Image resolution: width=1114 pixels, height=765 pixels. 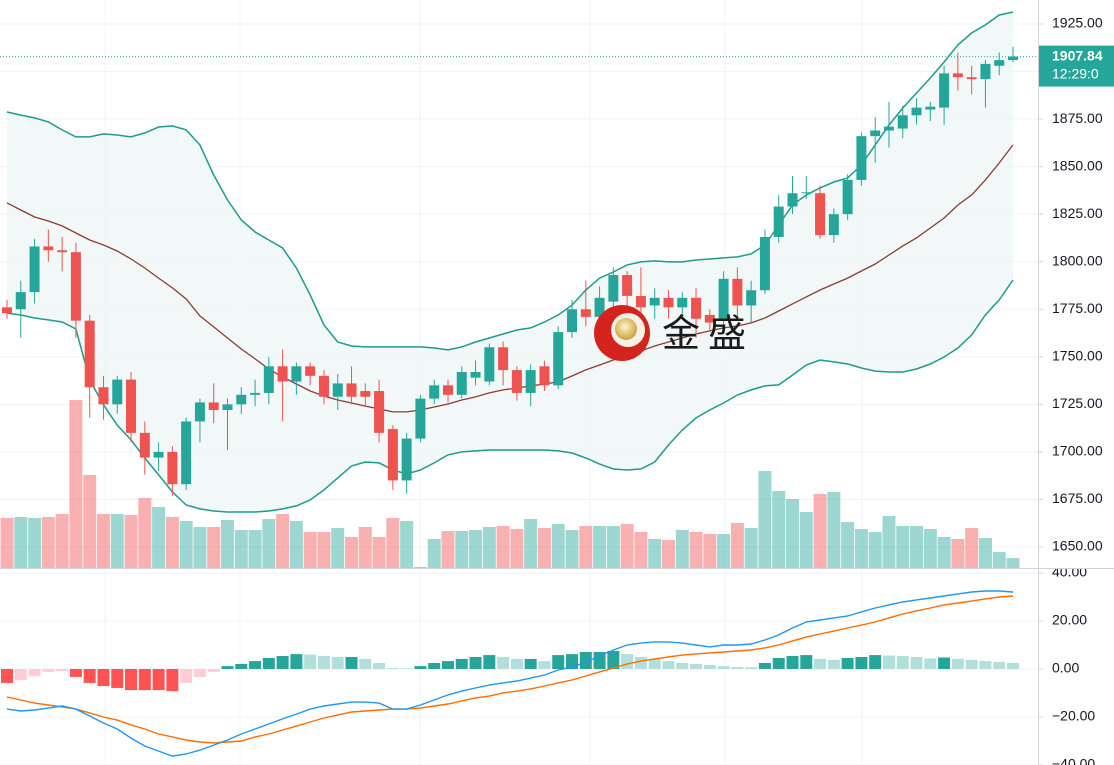 I want to click on y-tick-label: 20.00, so click(x=1069, y=620).